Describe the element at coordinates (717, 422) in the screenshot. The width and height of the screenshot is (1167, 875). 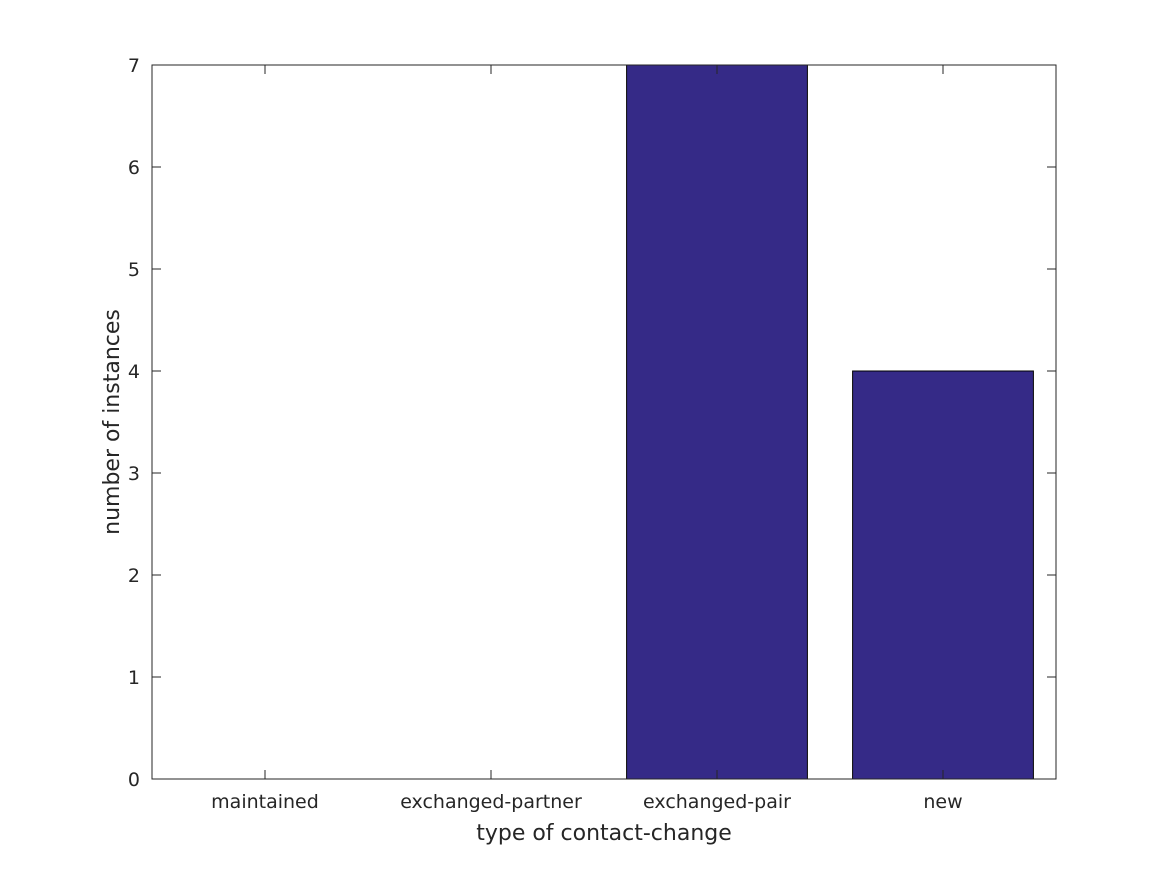
I see `bar-exchanged-pair` at that location.